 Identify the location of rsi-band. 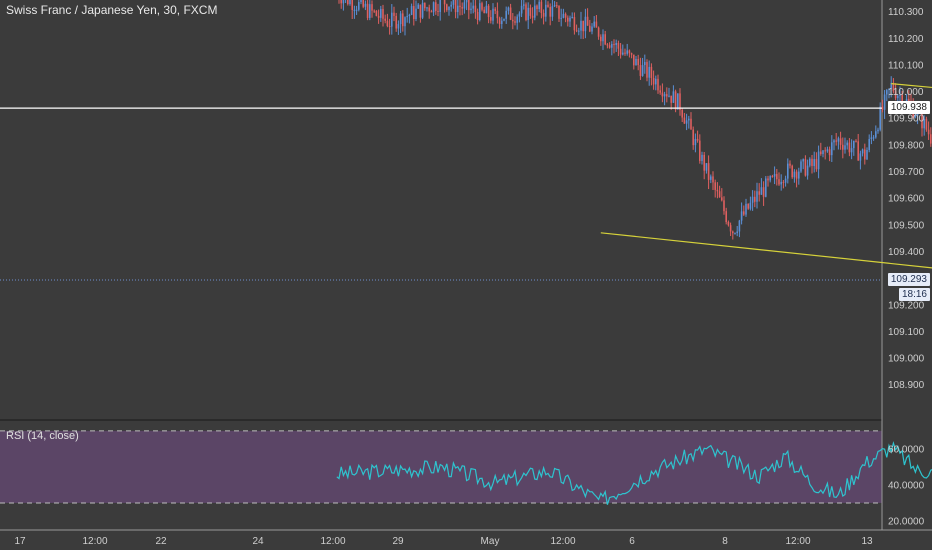
(441, 466).